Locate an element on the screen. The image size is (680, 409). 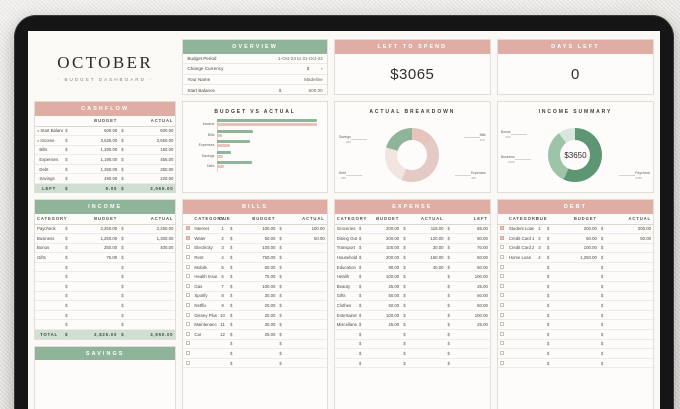
bills-due-cell: 12 is located at coordinates (223, 334).